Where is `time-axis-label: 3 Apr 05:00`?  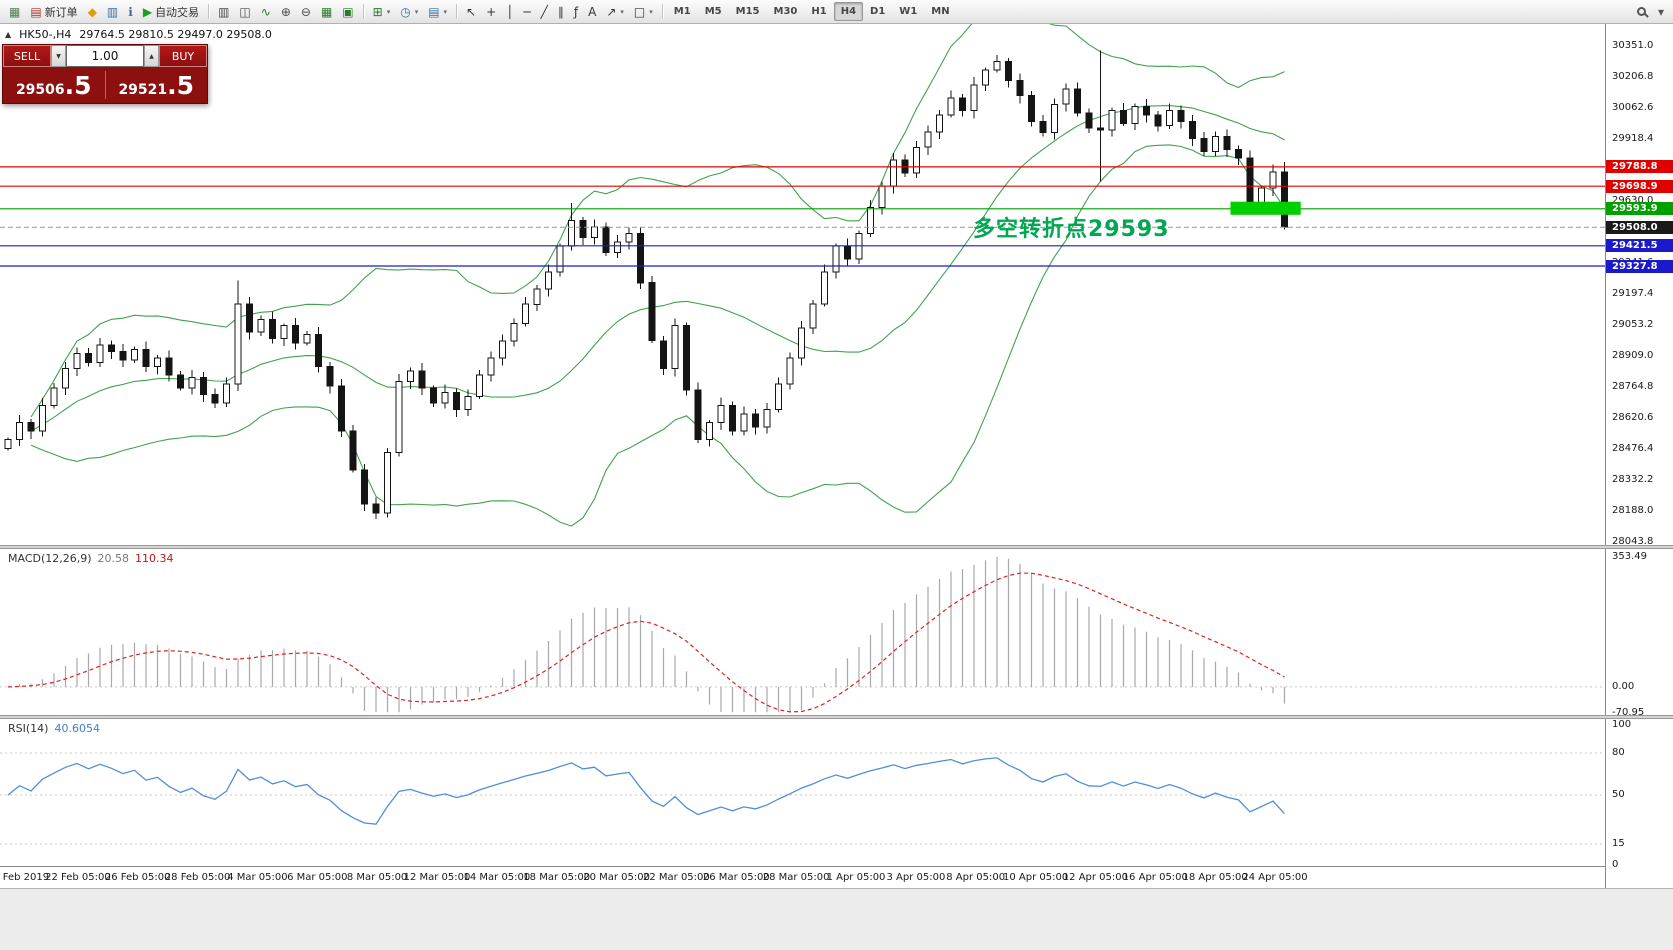
time-axis-label: 3 Apr 05:00 is located at coordinates (916, 877).